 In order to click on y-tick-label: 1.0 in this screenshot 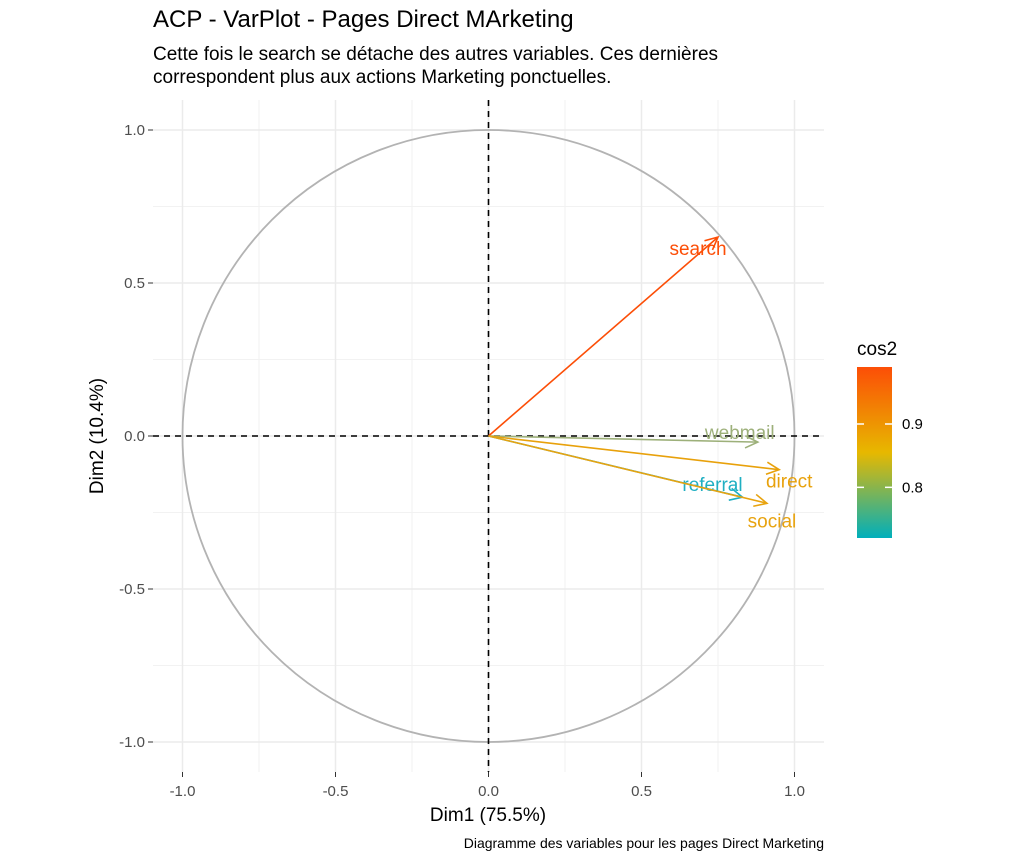, I will do `click(134, 130)`.